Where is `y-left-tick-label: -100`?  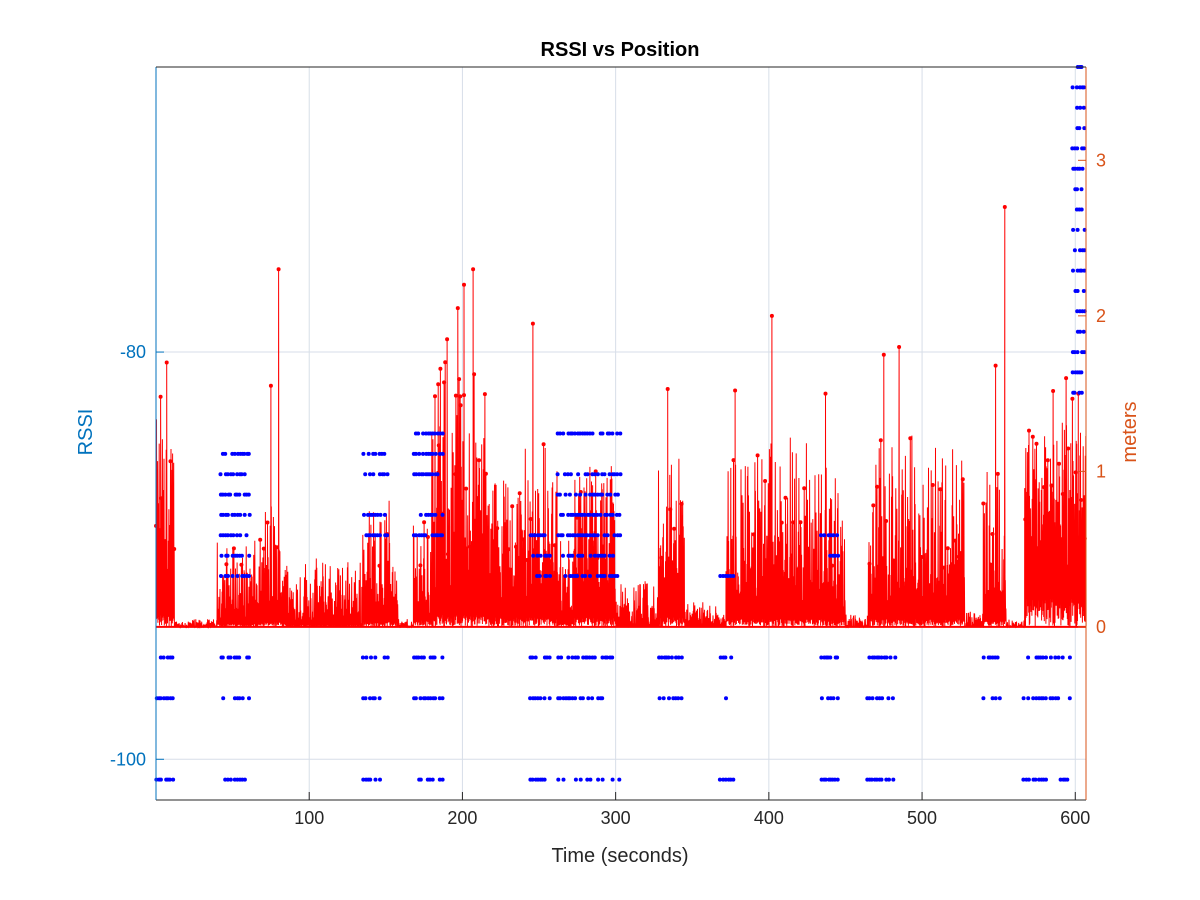 y-left-tick-label: -100 is located at coordinates (128, 759).